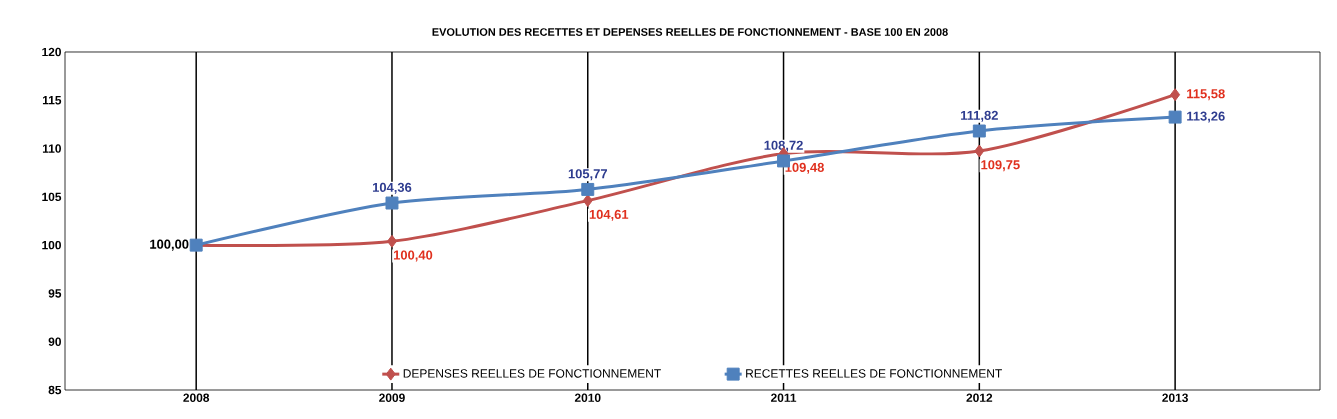 The height and width of the screenshot is (419, 1337). Describe the element at coordinates (783, 146) in the screenshot. I see `data-label: 108,72` at that location.